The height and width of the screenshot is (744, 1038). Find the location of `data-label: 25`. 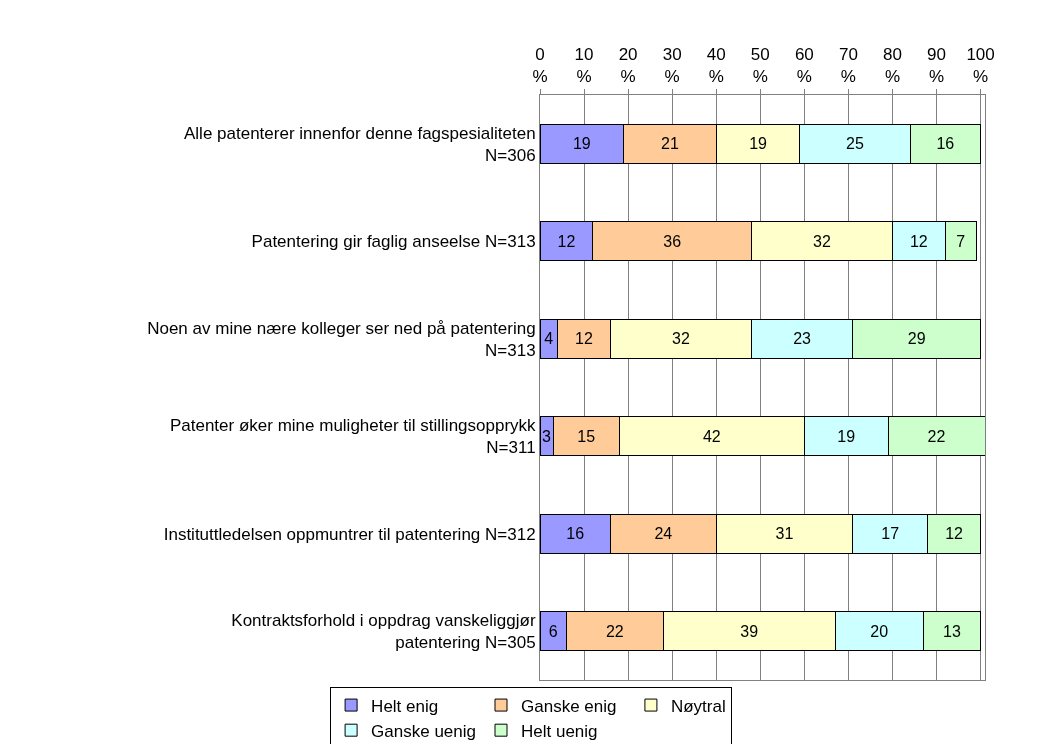

data-label: 25 is located at coordinates (855, 144).